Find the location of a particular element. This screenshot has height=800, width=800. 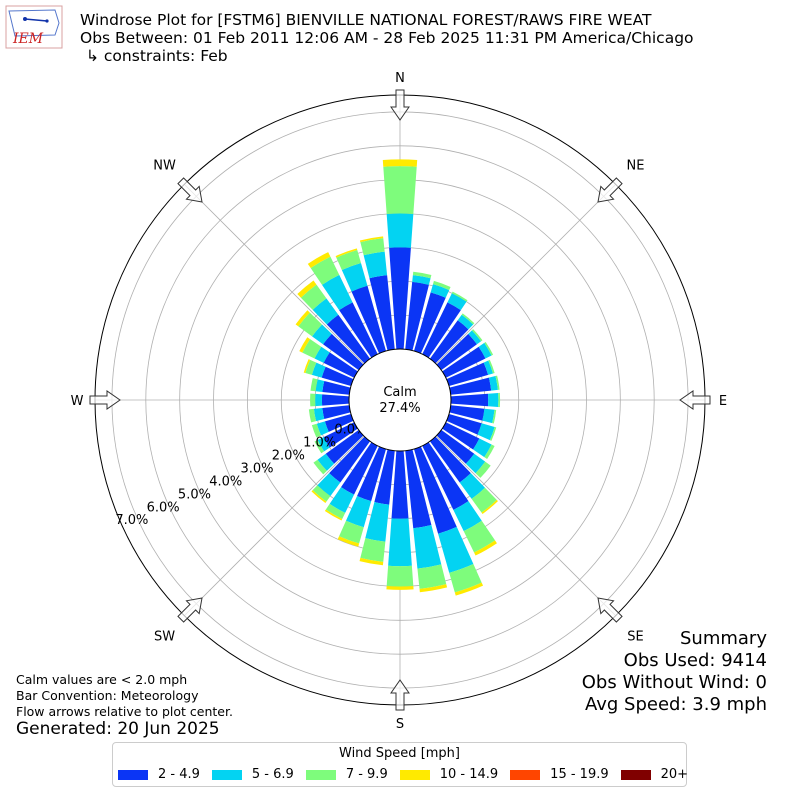

calm-circle is located at coordinates (400, 400).